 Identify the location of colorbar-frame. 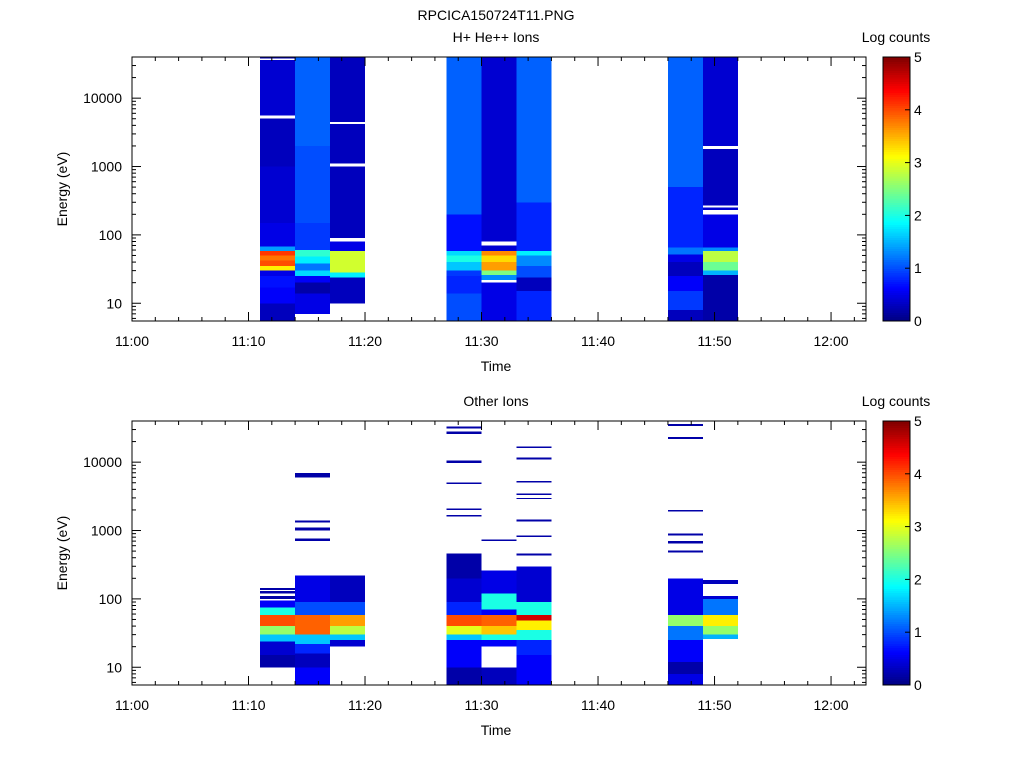
(896, 553).